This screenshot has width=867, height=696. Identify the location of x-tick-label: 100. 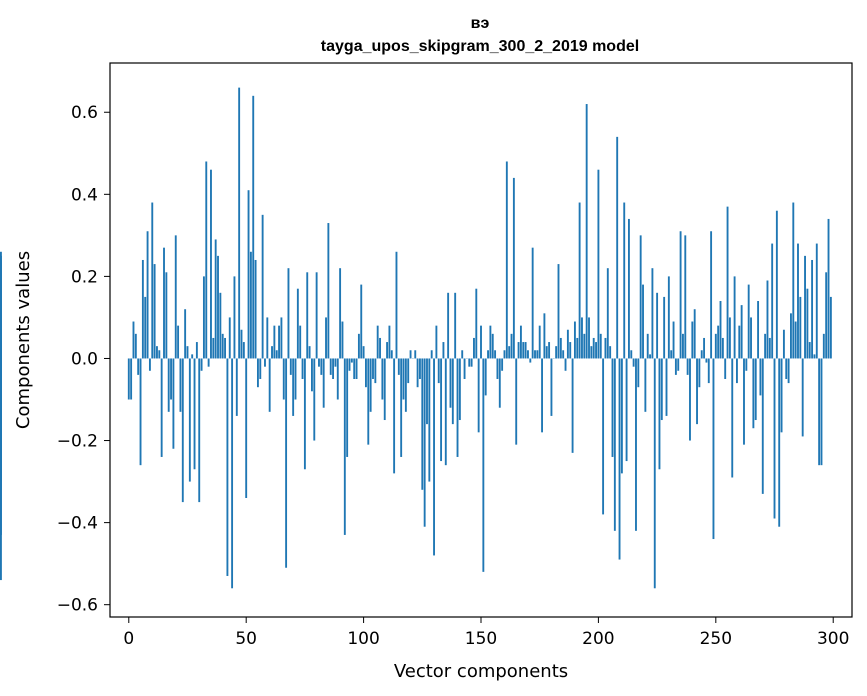
(363, 639).